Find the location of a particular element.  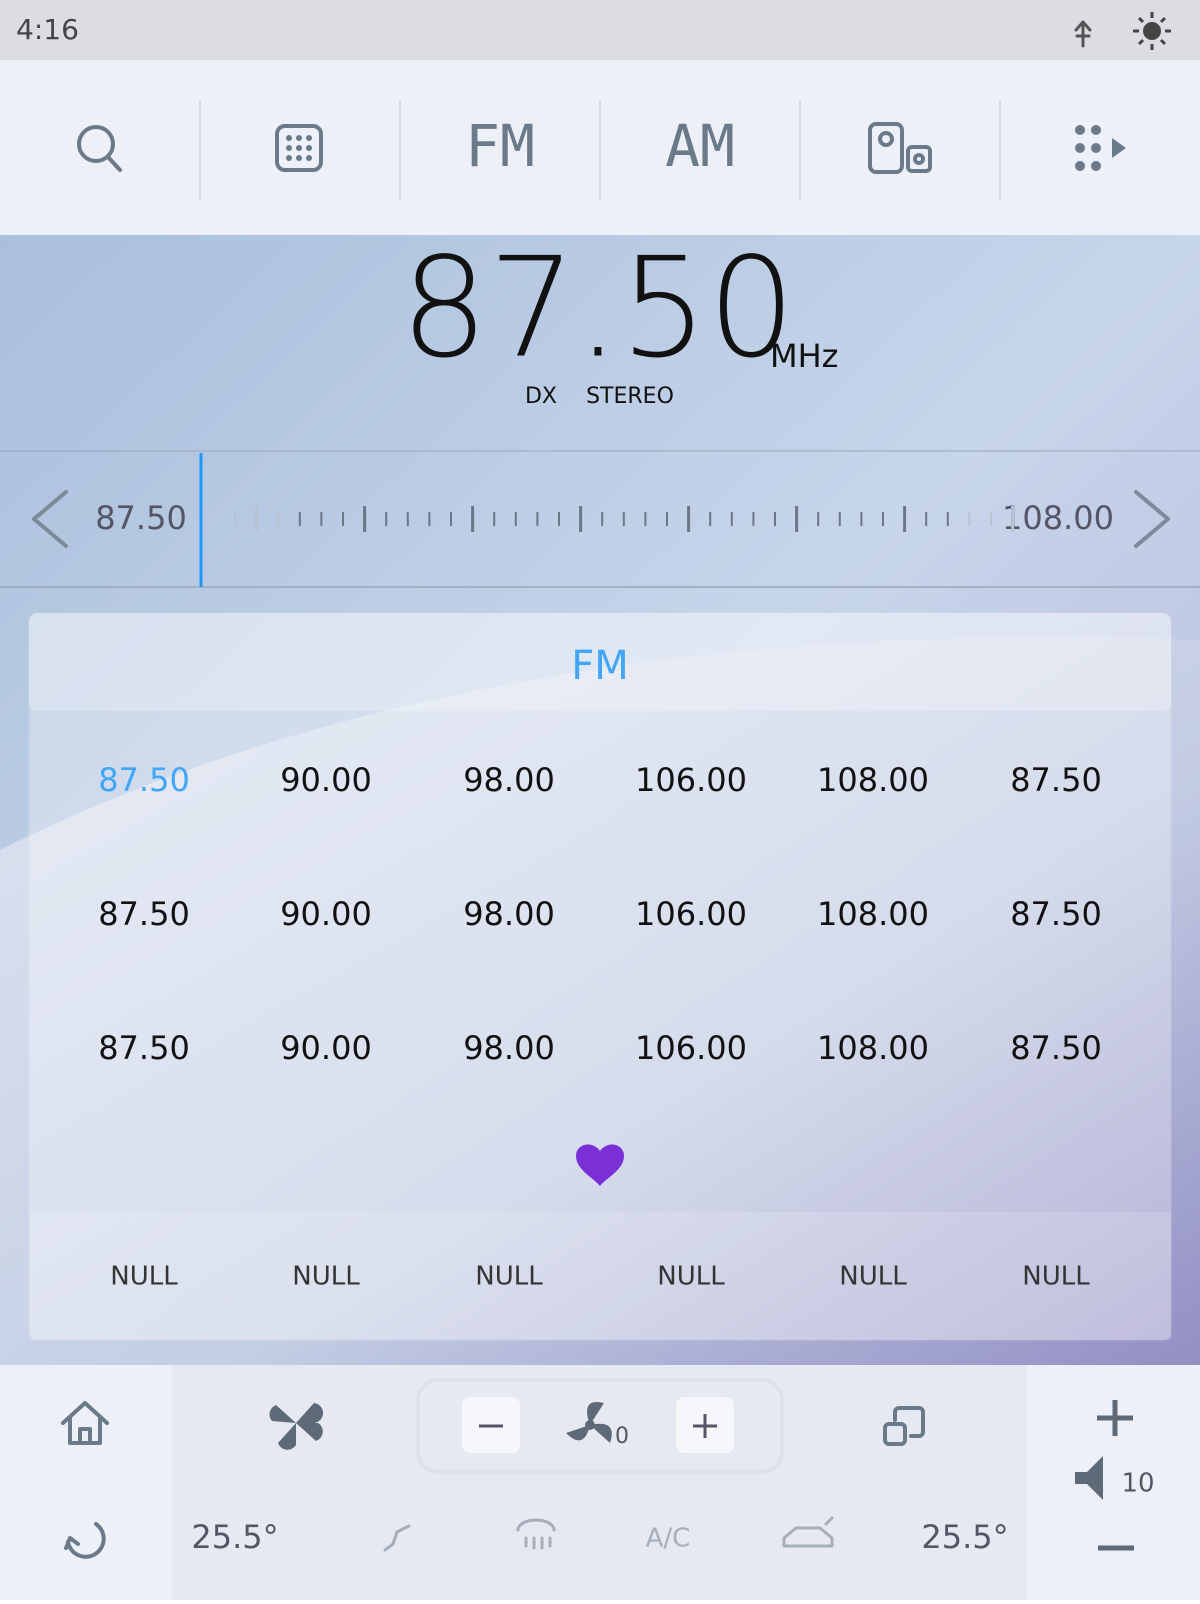

volume-level: 10 is located at coordinates (1137, 1484).